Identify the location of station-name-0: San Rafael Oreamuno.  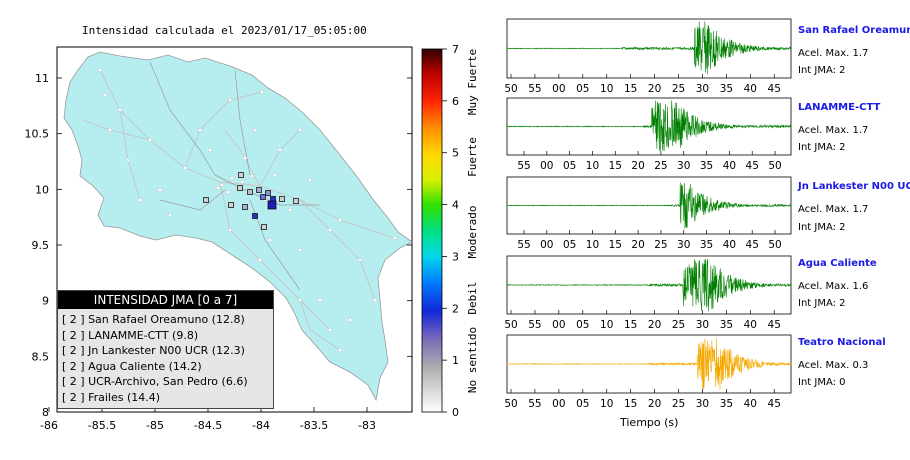
(854, 30).